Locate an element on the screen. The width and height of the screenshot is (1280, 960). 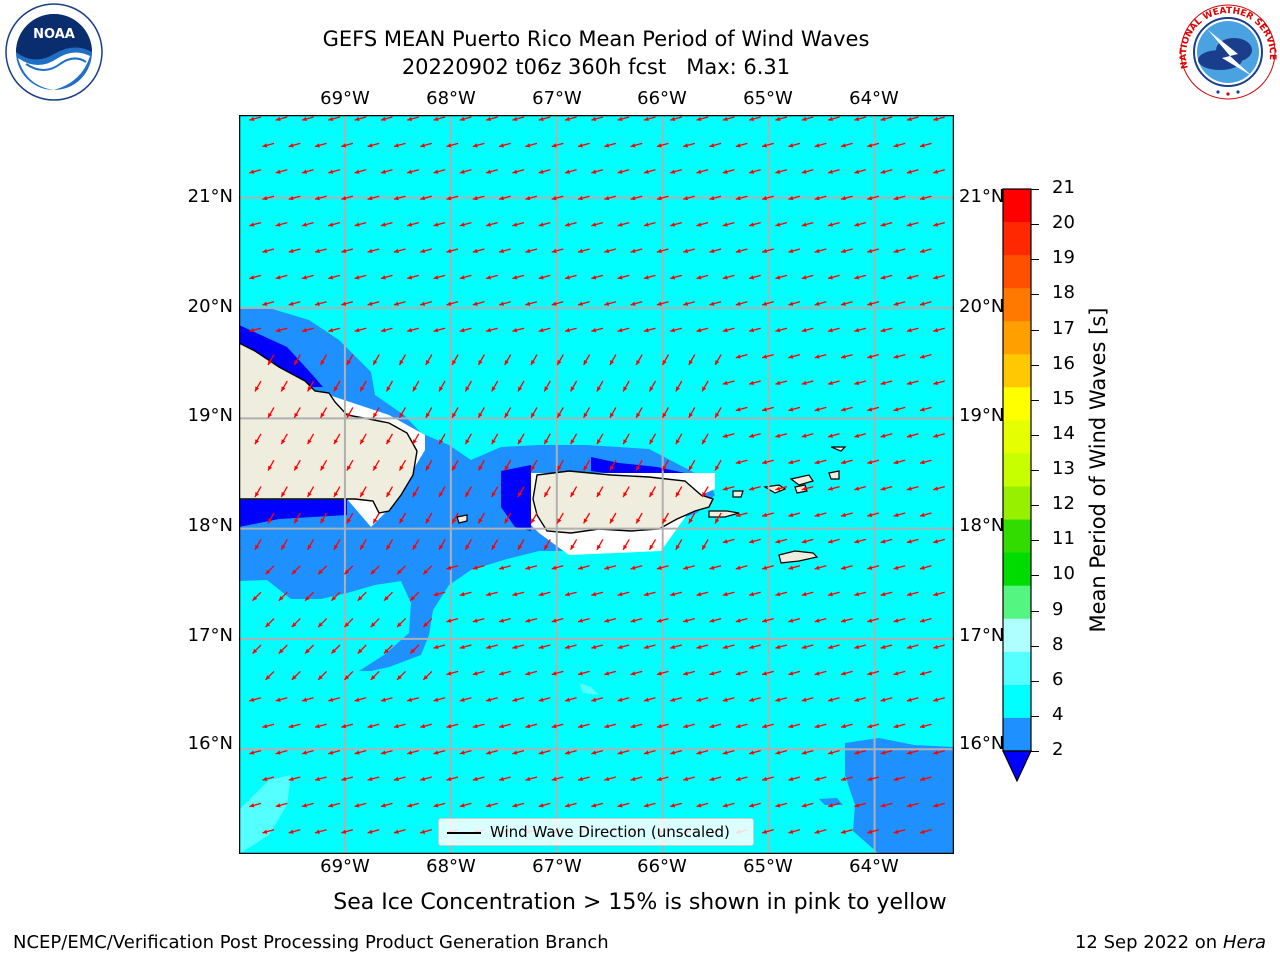
colorbar-segment is located at coordinates (1017, 668).